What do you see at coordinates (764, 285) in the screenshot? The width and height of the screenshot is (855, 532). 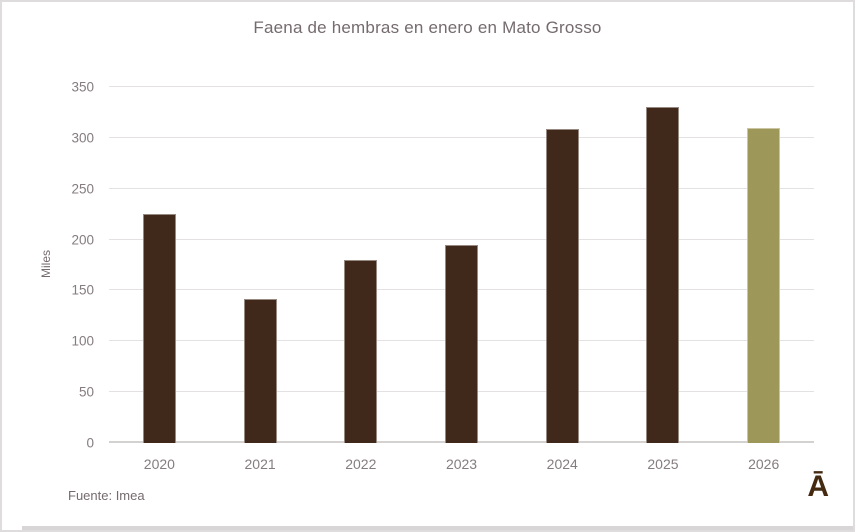 I see `bar-2026` at bounding box center [764, 285].